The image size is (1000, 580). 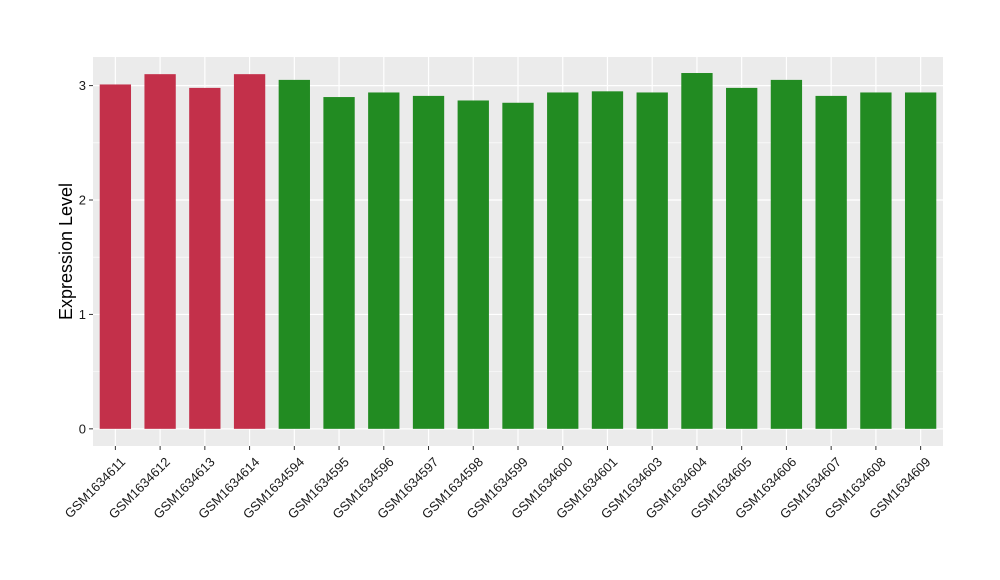 What do you see at coordinates (86, 257) in the screenshot?
I see `y-axis: 0 1 2 3` at bounding box center [86, 257].